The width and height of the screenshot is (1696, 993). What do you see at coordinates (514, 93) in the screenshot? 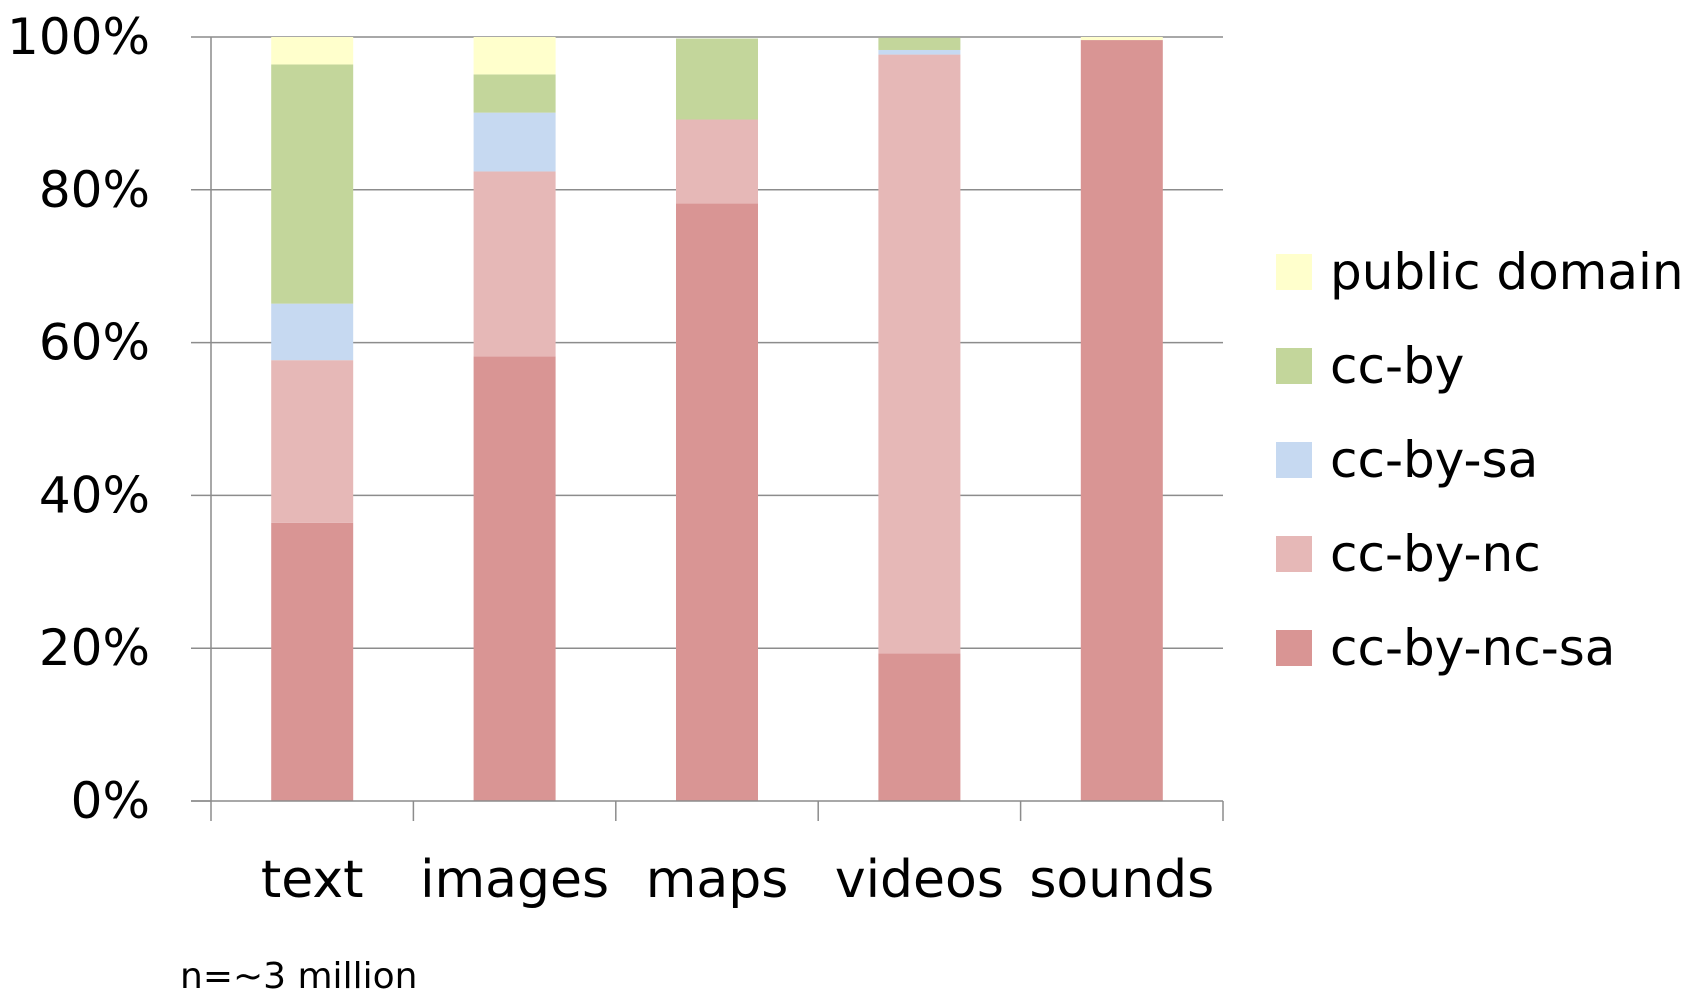
I see `bar-segment-cc-by-images` at bounding box center [514, 93].